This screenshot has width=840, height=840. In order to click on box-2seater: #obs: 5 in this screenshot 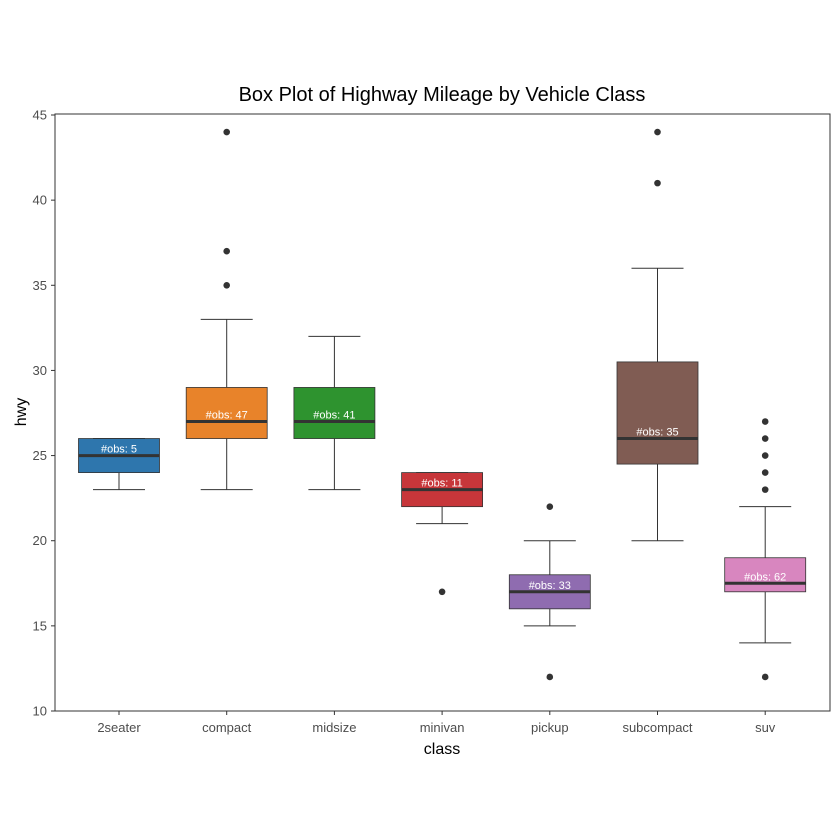, I will do `click(119, 464)`.